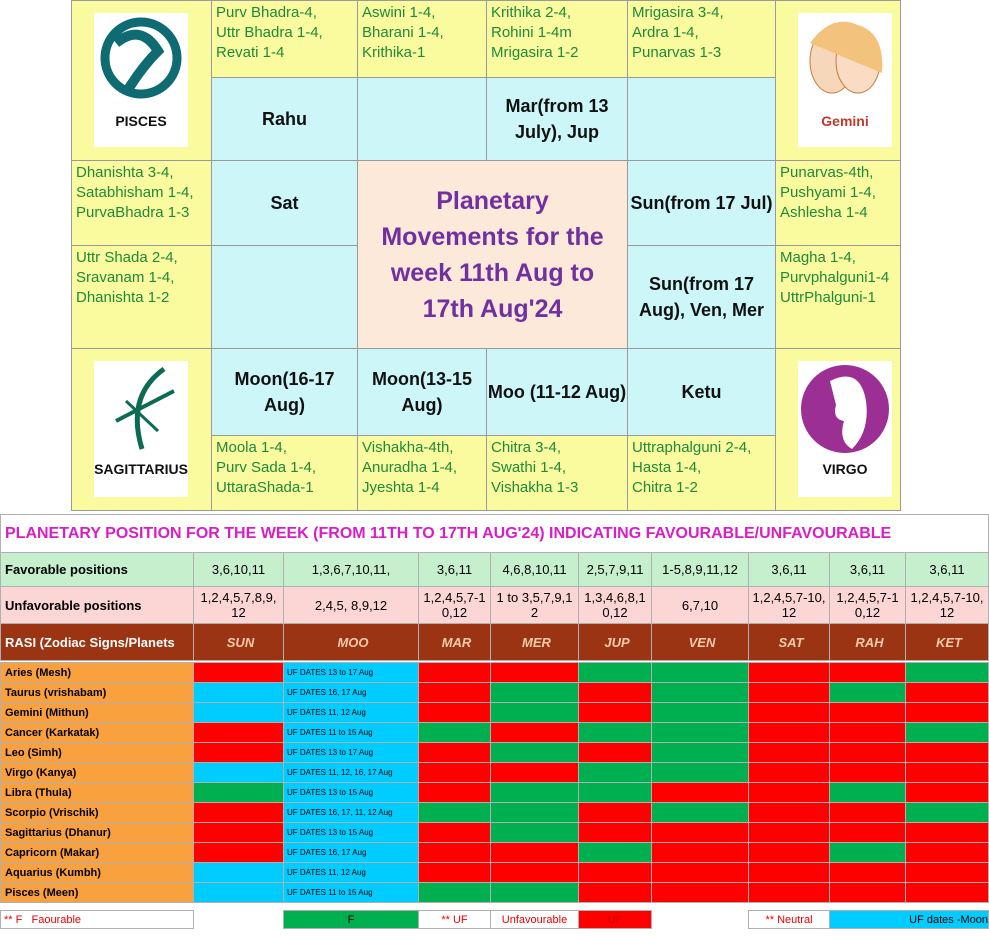  I want to click on position-cell: 1,3,6,7,10,11,, so click(351, 569).